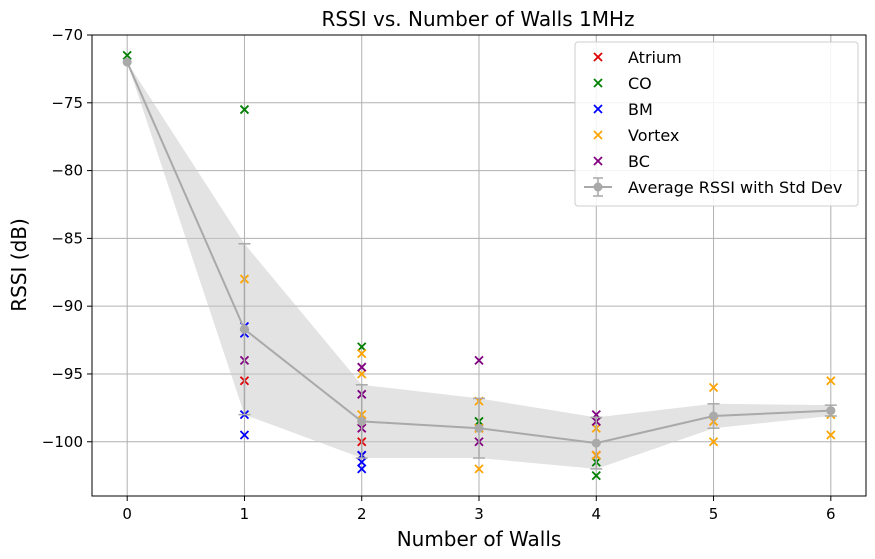  Describe the element at coordinates (598, 187) in the screenshot. I see `legend-marker-average` at that location.